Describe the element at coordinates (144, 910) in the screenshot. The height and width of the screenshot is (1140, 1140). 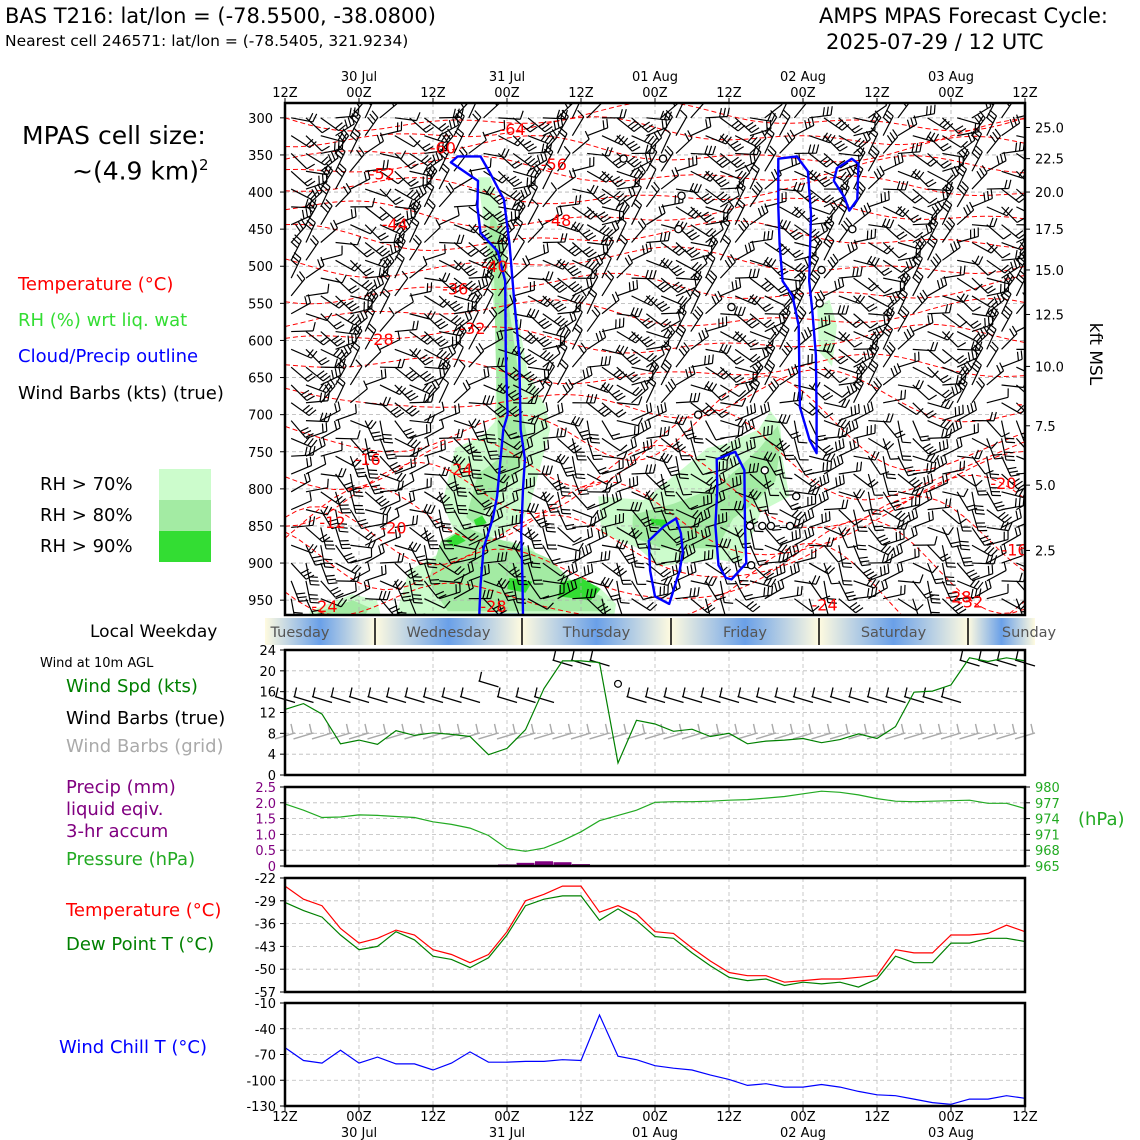
I see `temperature-label: Temperature (°C)` at that location.